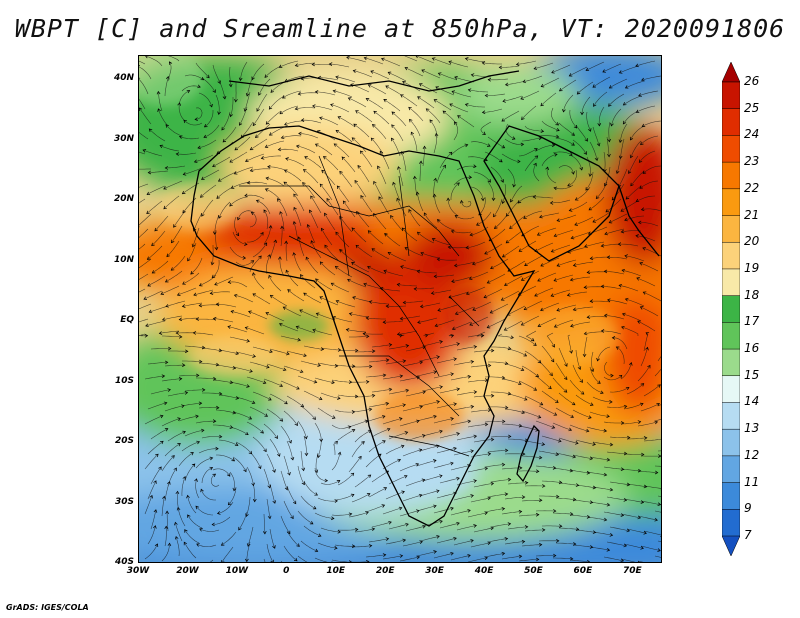 The width and height of the screenshot is (800, 618). I want to click on colorbar-level-label: 26, so click(752, 81).